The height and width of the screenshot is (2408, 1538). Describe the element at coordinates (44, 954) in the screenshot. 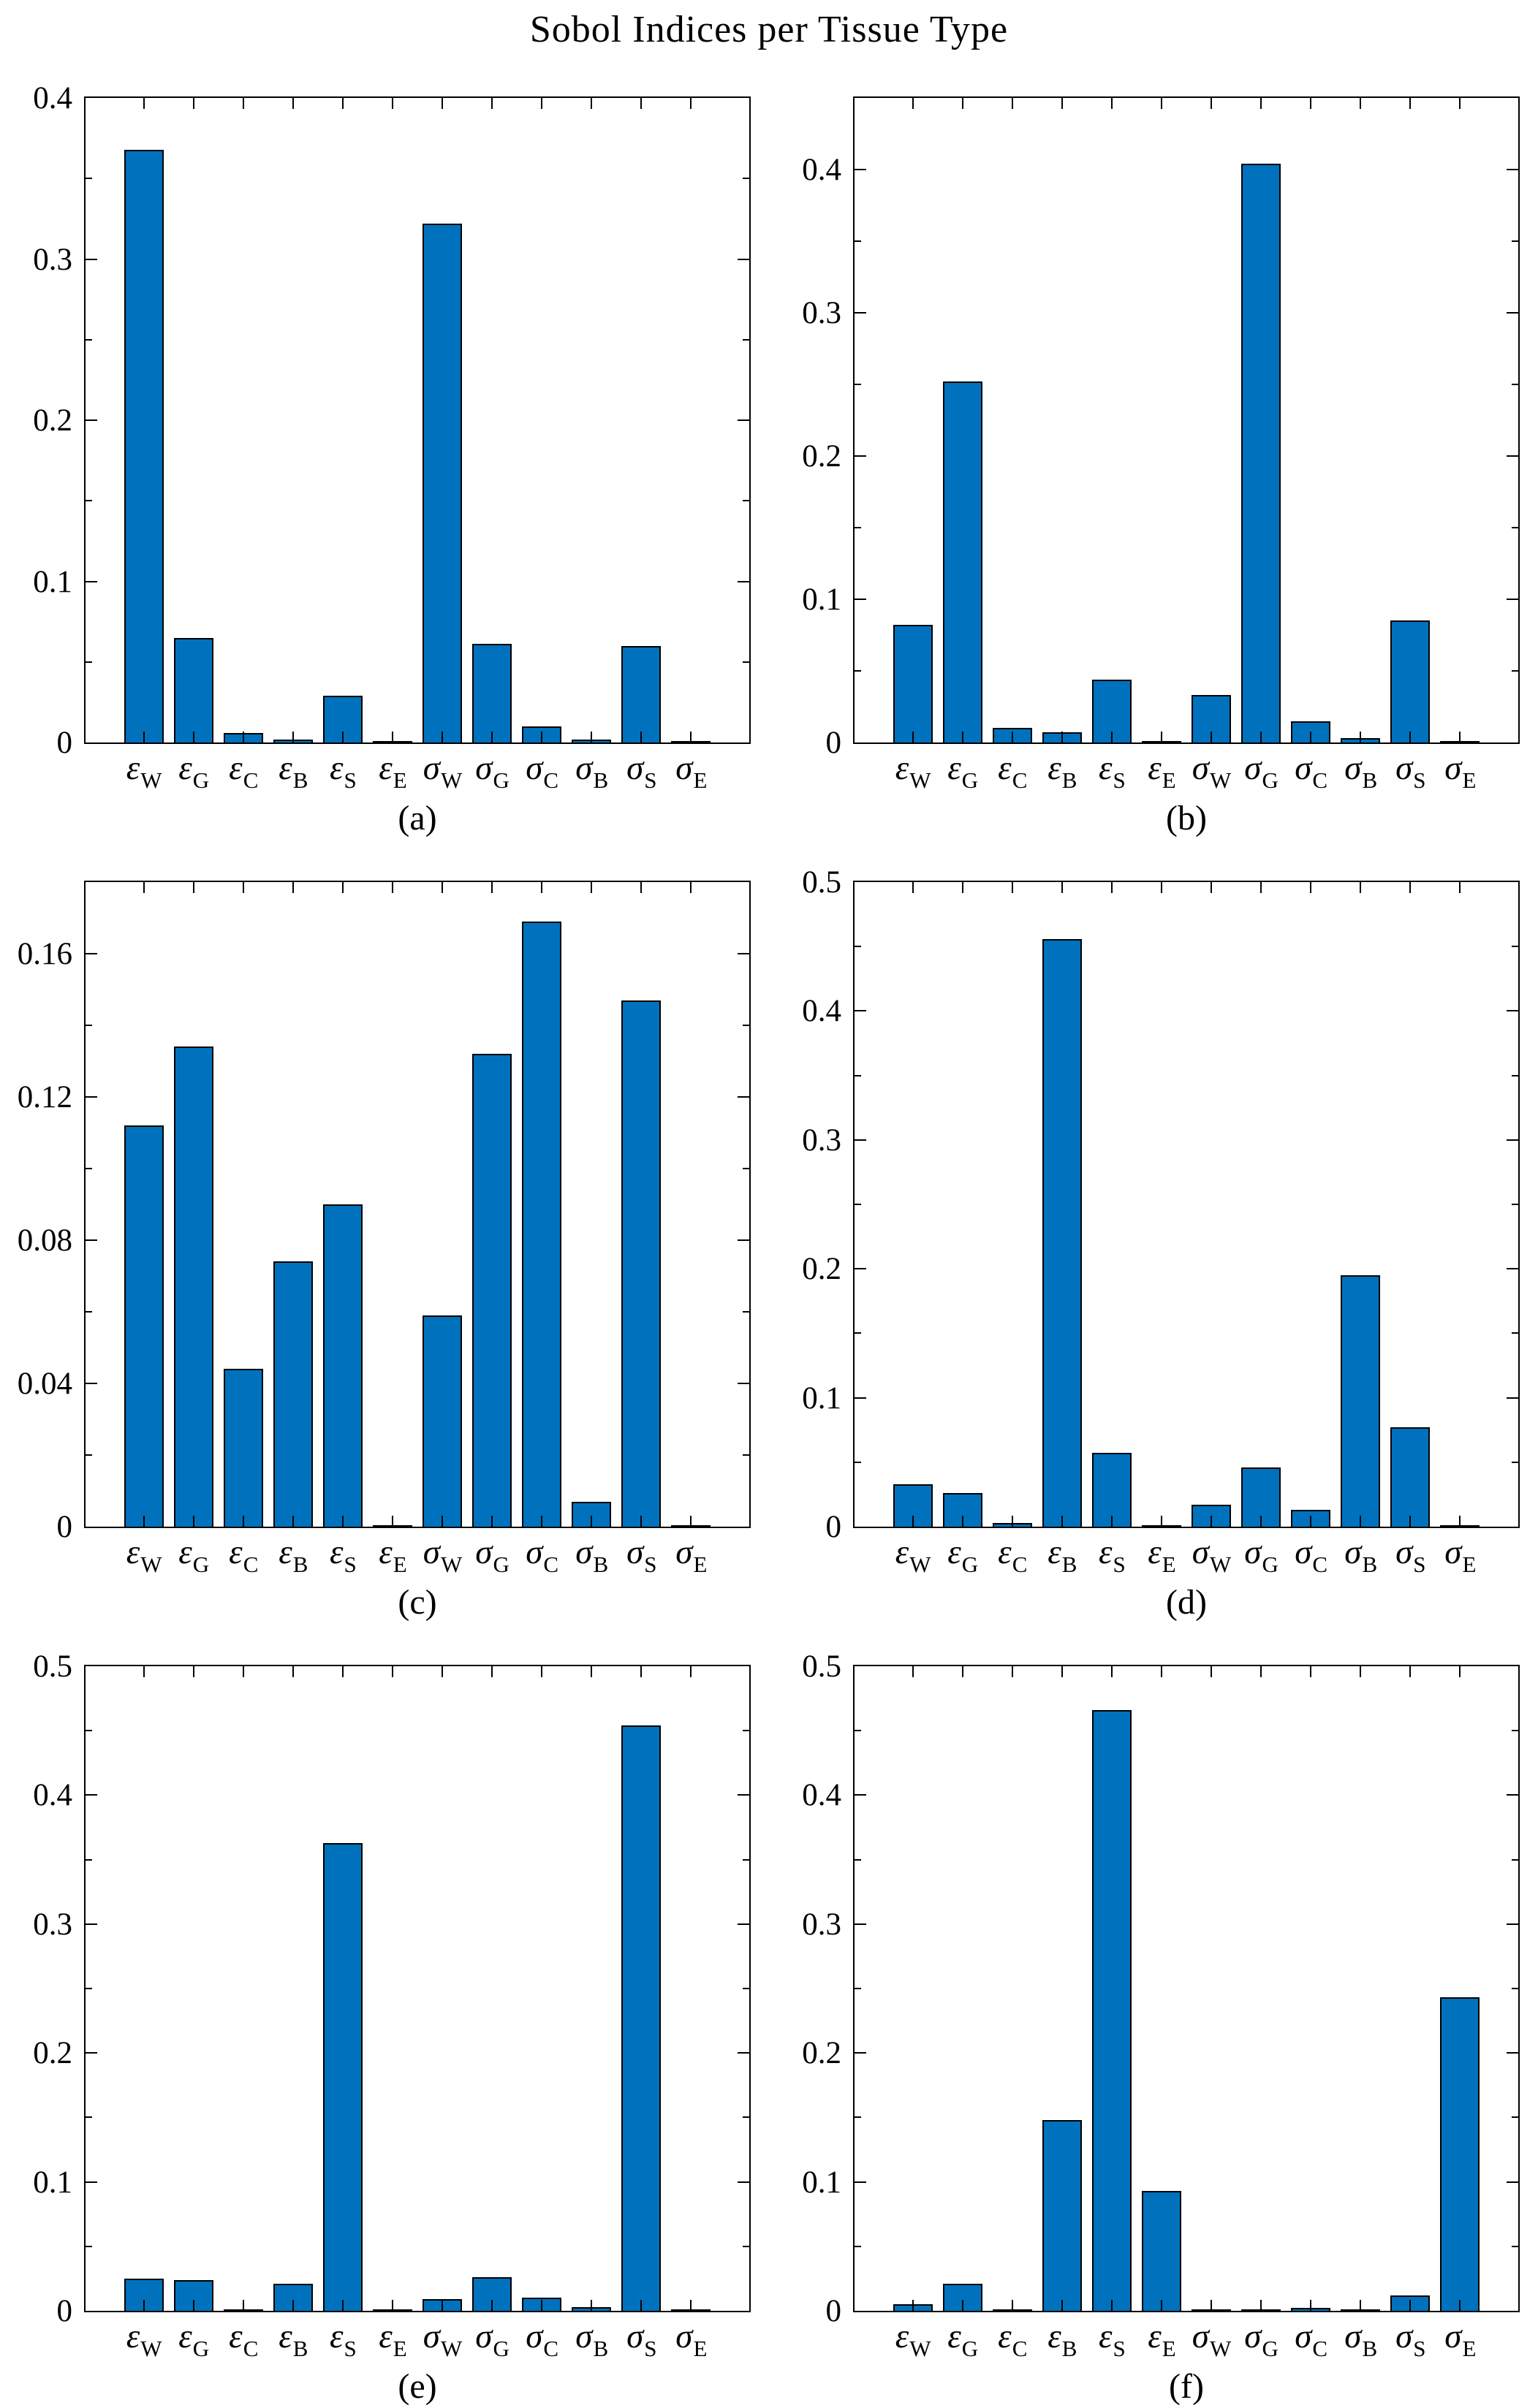

I see `y-tick-label: 0.16` at that location.